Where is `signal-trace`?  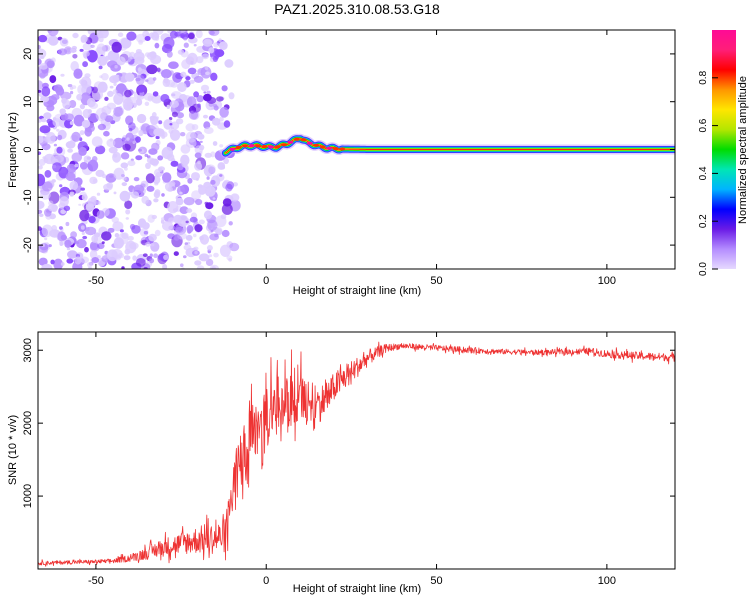
signal-trace is located at coordinates (447, 146).